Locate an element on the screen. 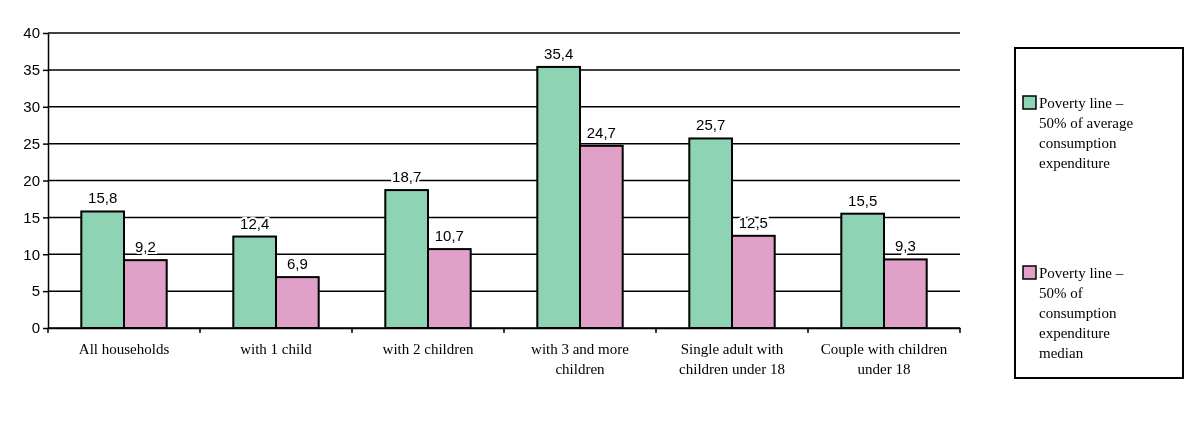  x-tick-label: with 3 and more children is located at coordinates (580, 359).